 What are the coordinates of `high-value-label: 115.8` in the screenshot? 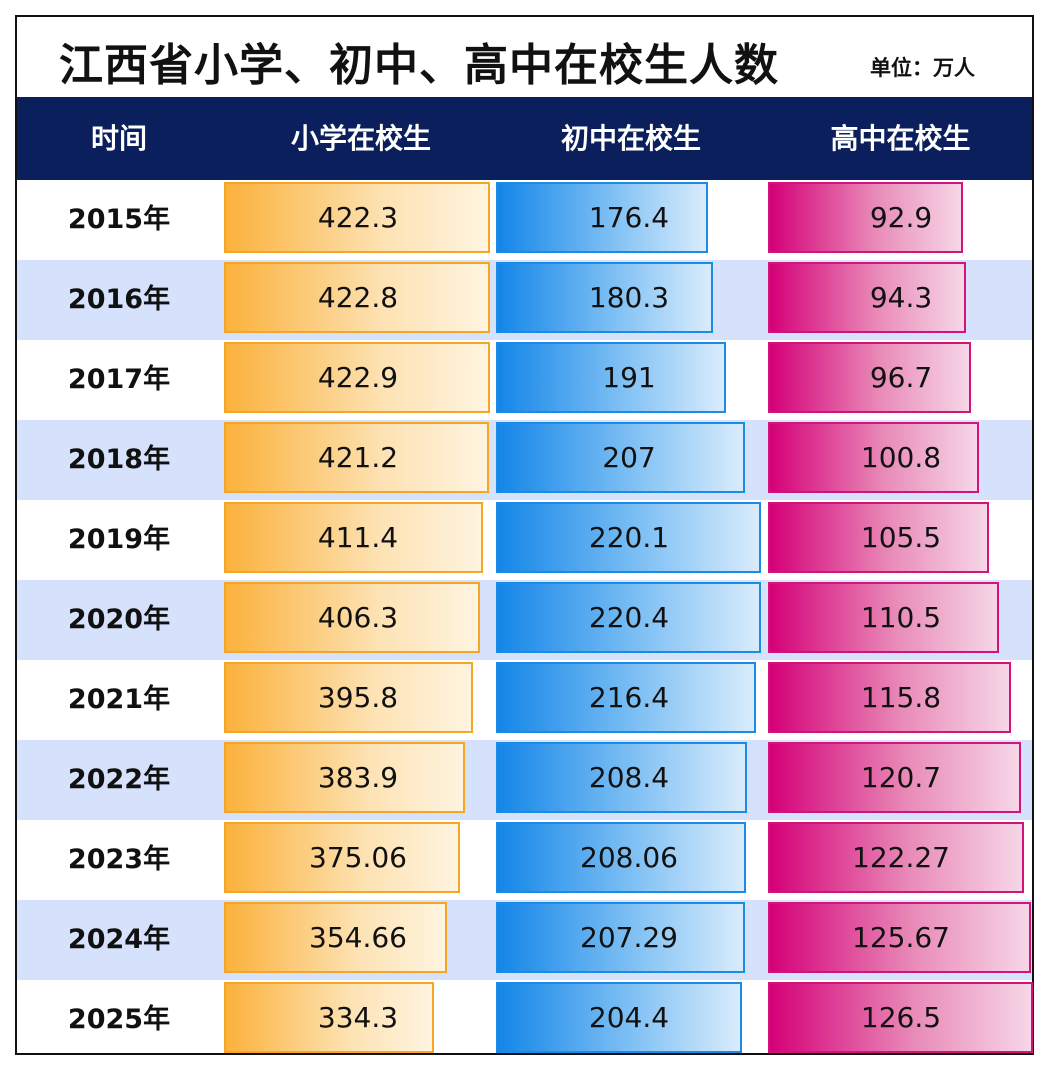 It's located at (901, 697).